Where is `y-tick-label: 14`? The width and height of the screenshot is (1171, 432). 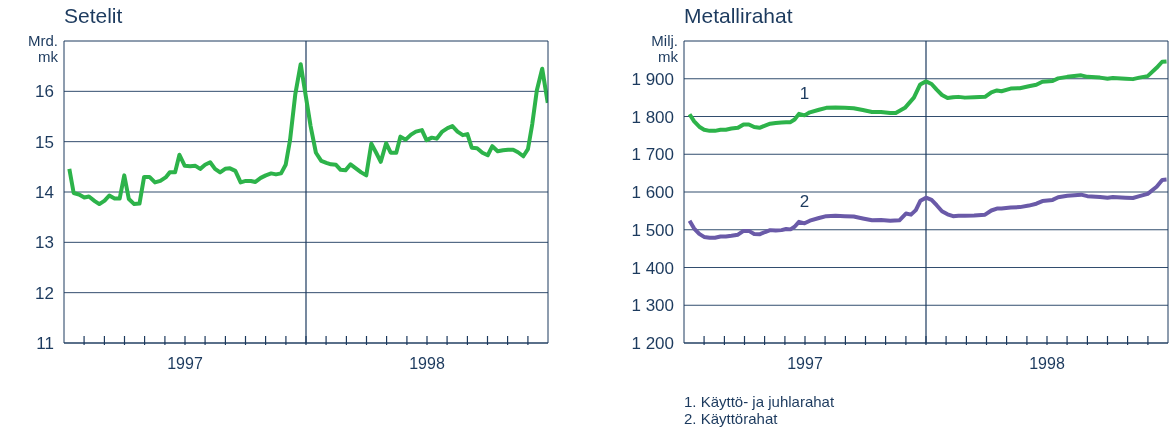
y-tick-label: 14 is located at coordinates (44, 193).